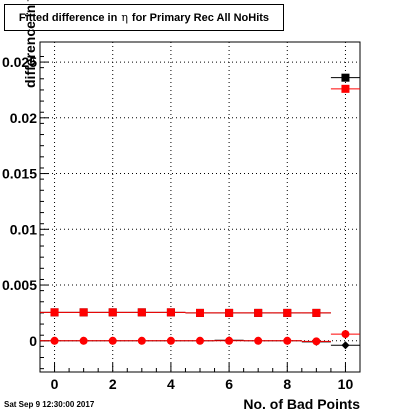 The height and width of the screenshot is (414, 400). Describe the element at coordinates (287, 384) in the screenshot. I see `x-tick-label: 8` at that location.